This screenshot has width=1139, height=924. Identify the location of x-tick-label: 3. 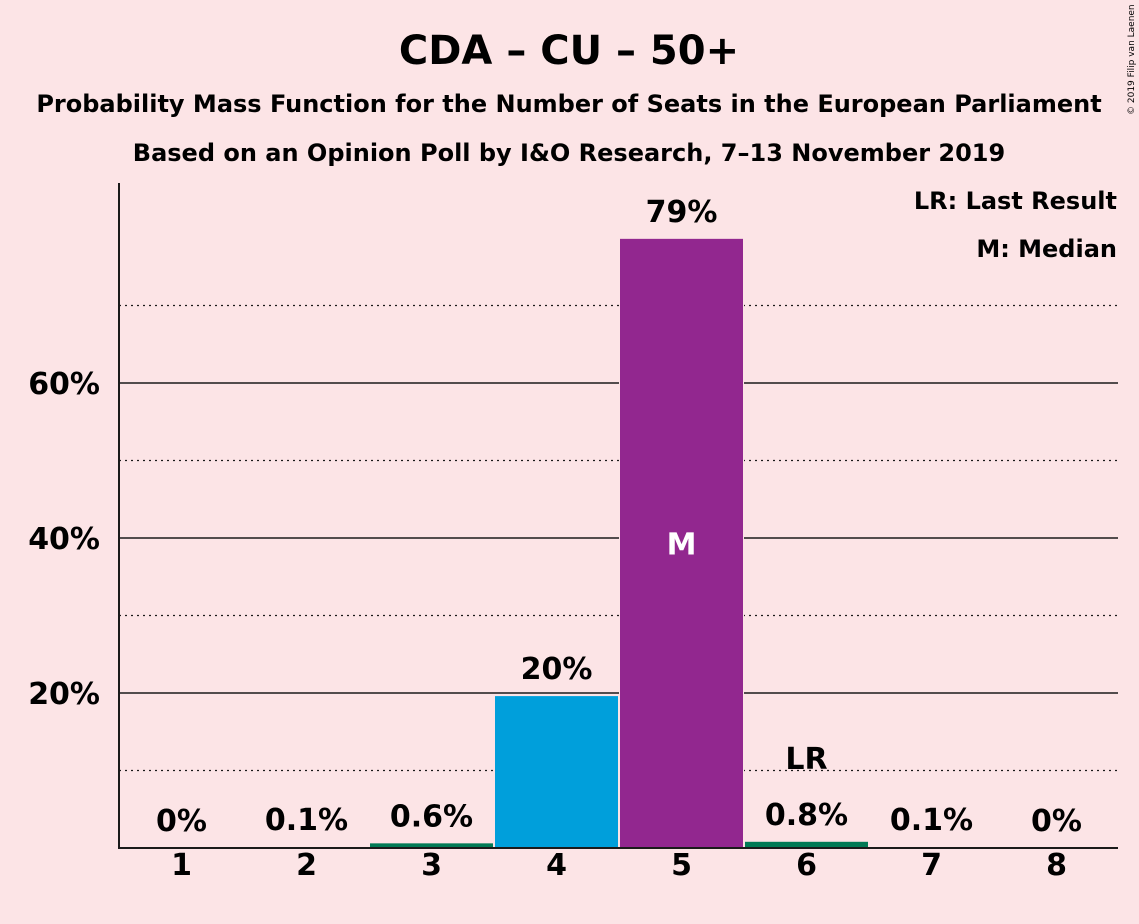
(431, 865).